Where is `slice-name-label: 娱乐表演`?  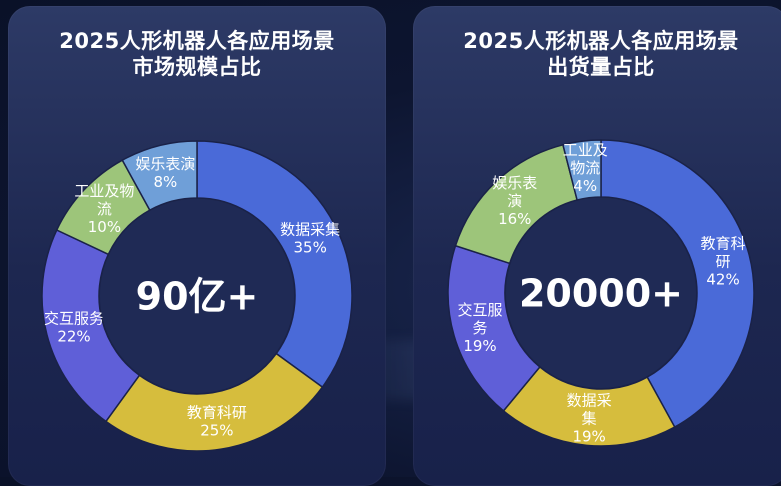
slice-name-label: 娱乐表演 is located at coordinates (165, 164).